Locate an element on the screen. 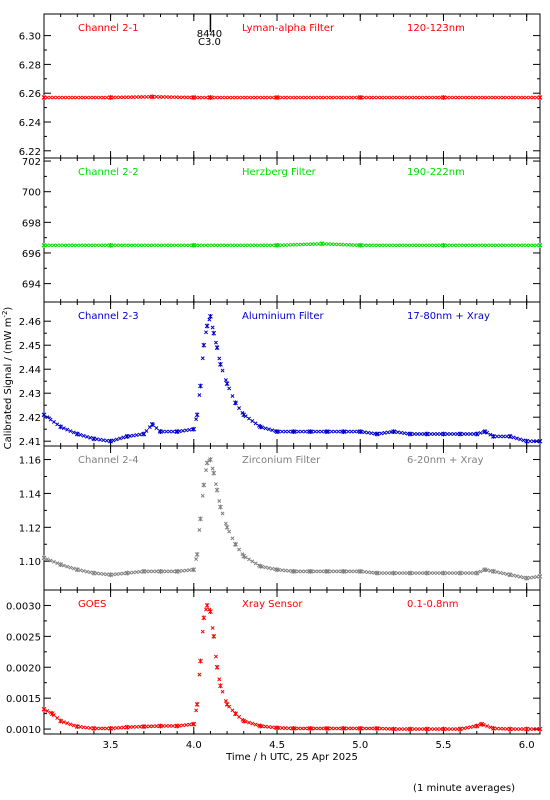 The image size is (550, 800). y-tick-label: 0.0030 is located at coordinates (23, 606).